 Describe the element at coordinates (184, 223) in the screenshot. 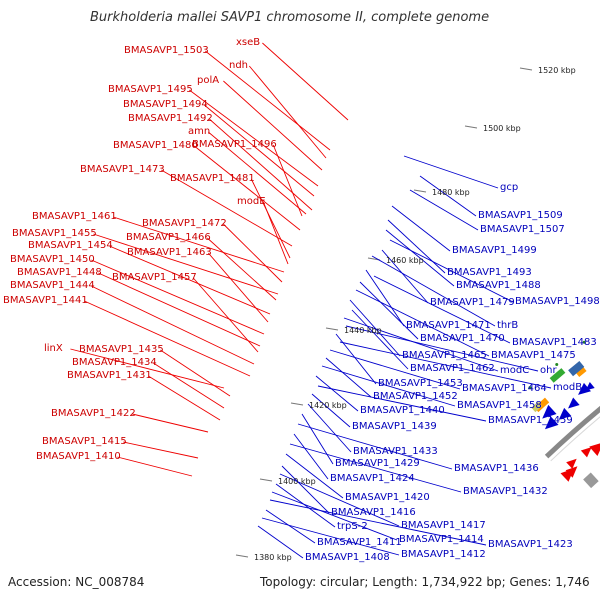

I see `forward-gene-label: BMASAVP1_1472` at that location.